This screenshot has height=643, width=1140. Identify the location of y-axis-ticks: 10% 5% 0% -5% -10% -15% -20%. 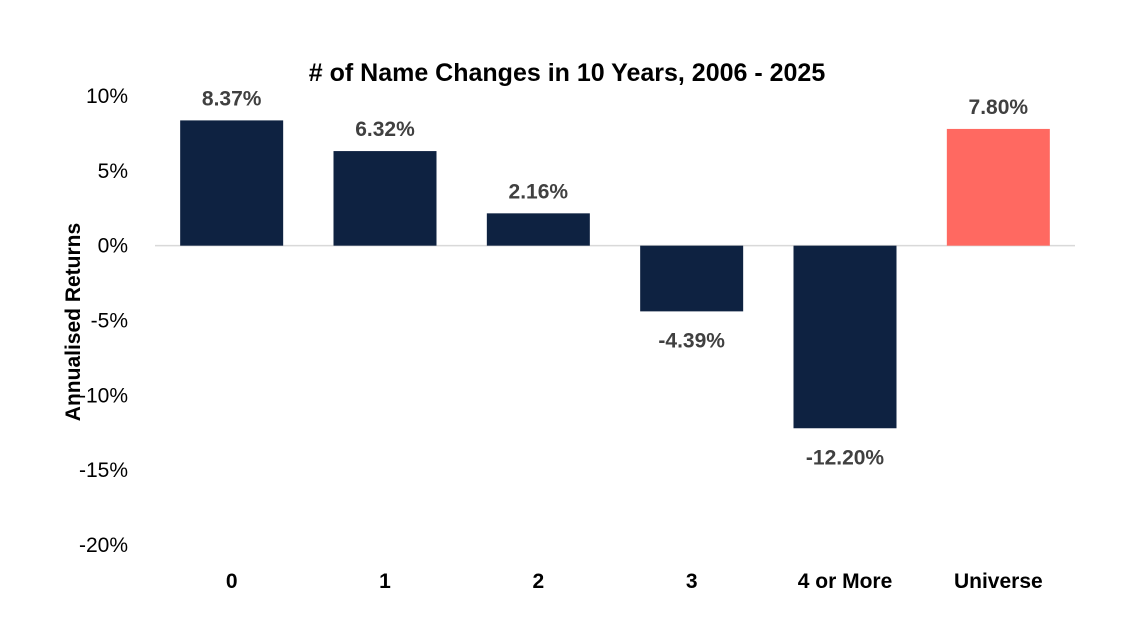
(103, 321).